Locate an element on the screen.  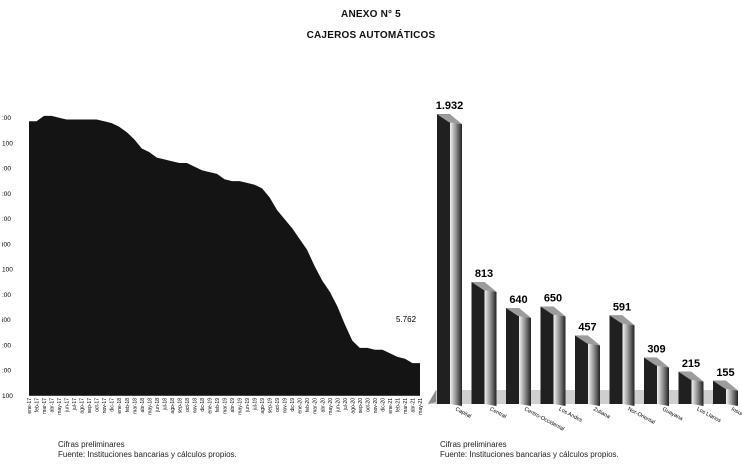
area-x-tick-label: may-18 is located at coordinates (150, 406).